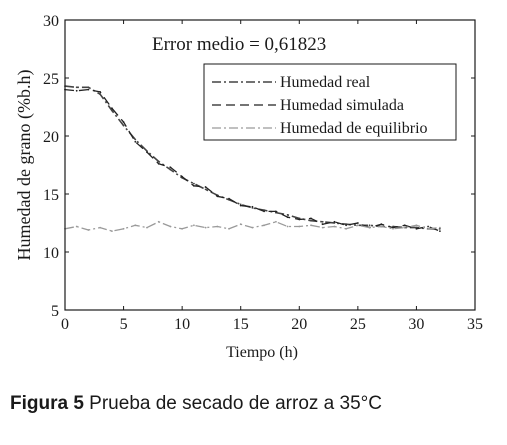 The image size is (507, 445). Describe the element at coordinates (232, 403) in the screenshot. I see `caption-text: Prueba de secado de arroz a 35°C` at that location.